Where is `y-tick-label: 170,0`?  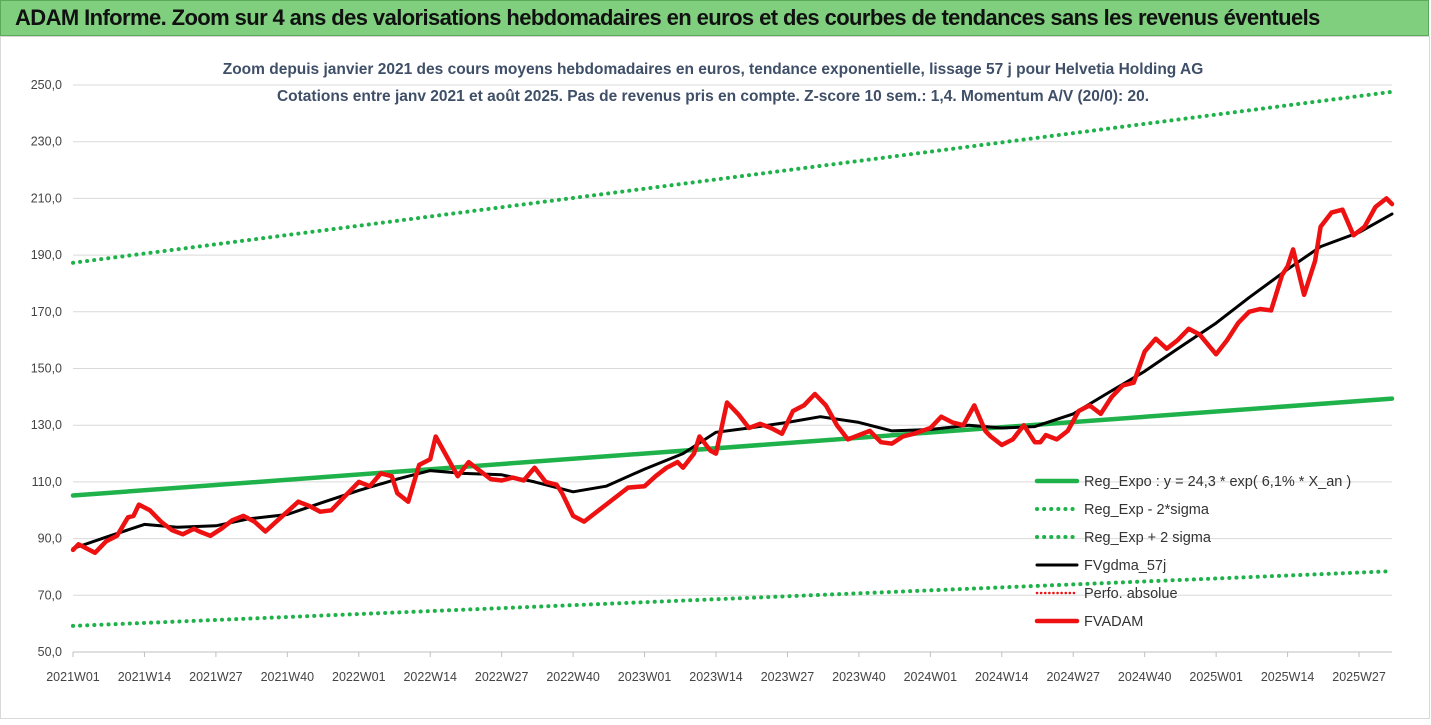
y-tick-label: 170,0 is located at coordinates (46, 312).